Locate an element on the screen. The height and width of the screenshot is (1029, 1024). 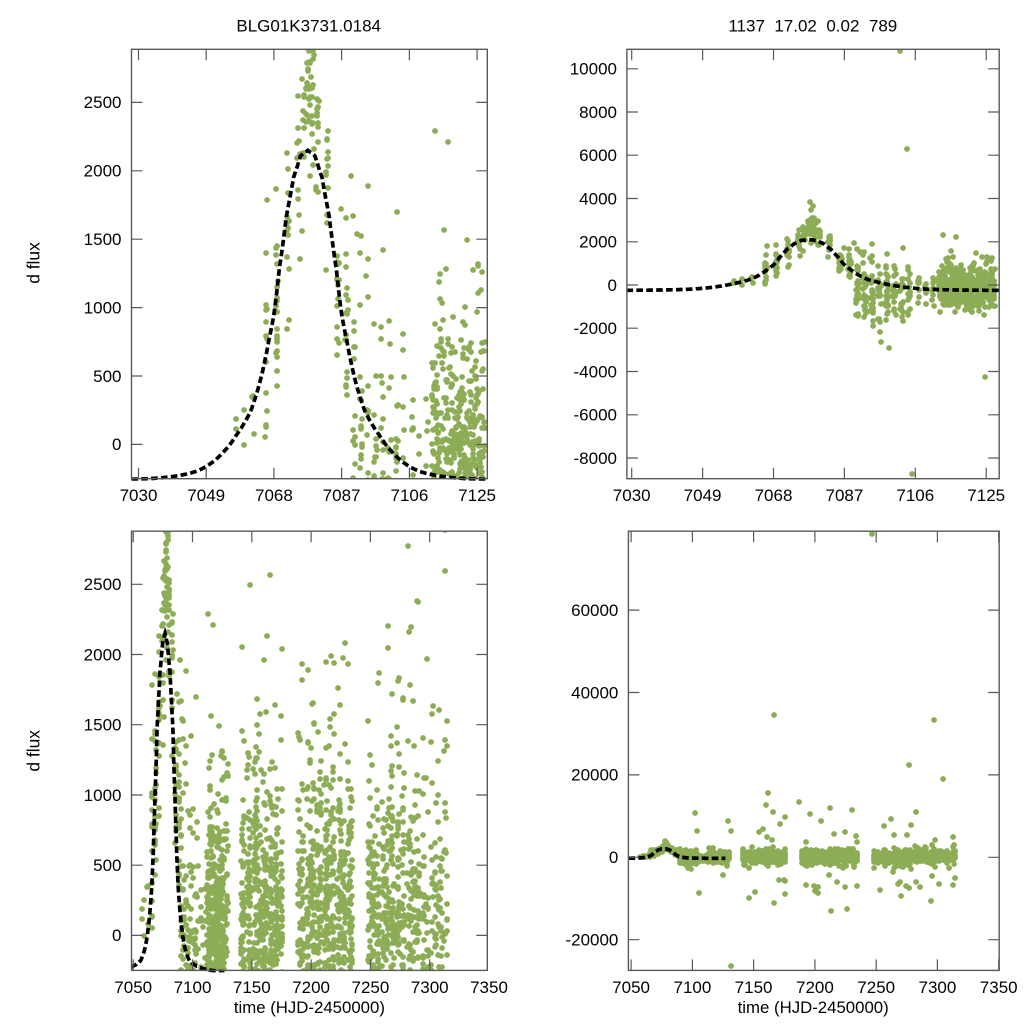
svg-text: -20000 is located at coordinates (591, 940).